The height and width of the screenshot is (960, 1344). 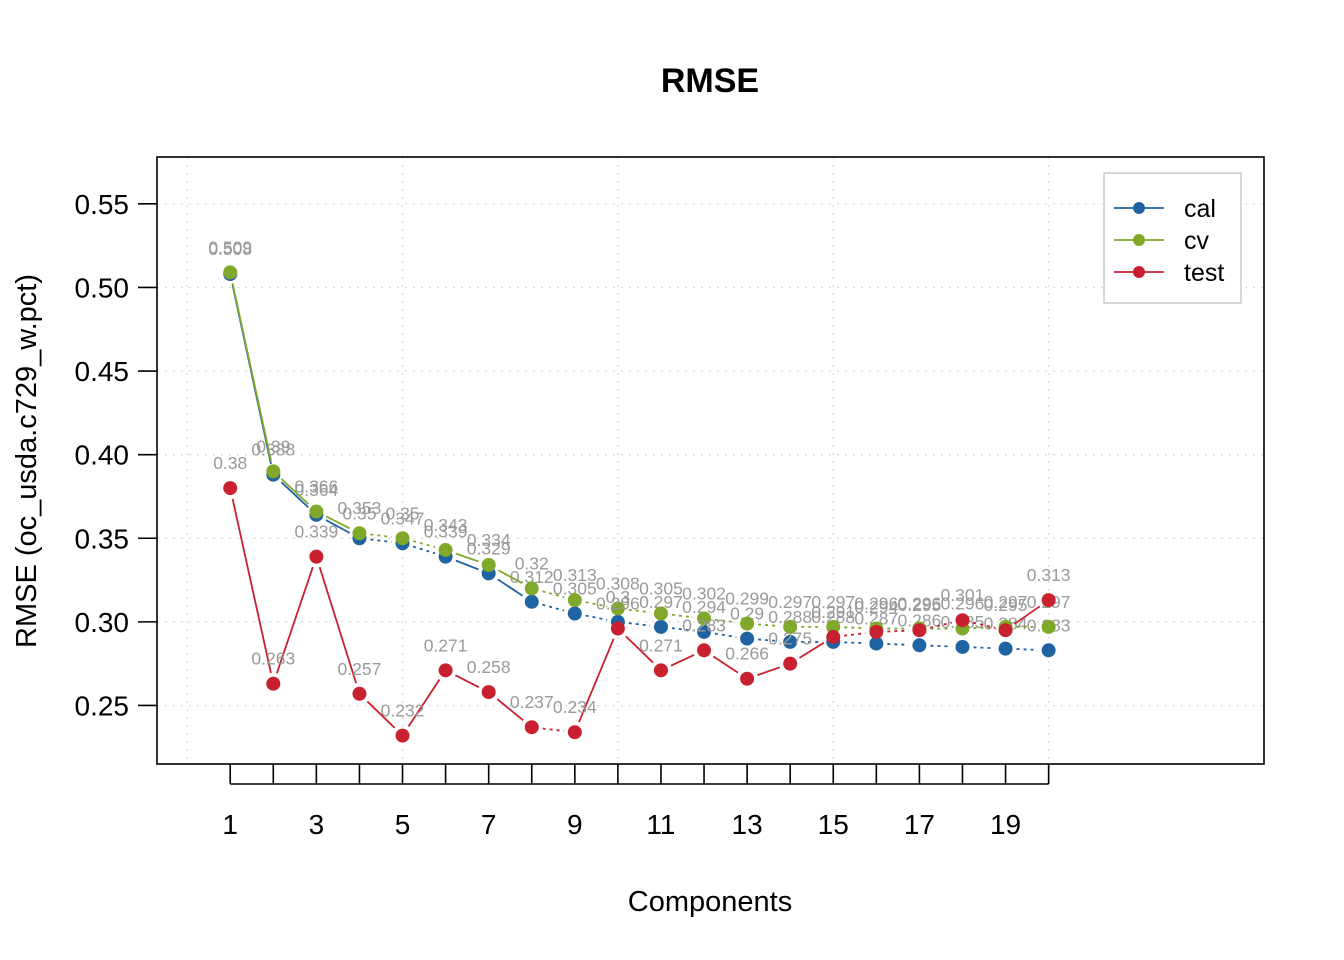 What do you see at coordinates (636, 802) in the screenshot?
I see `x-axis: 1 3 5 7 9 11 13 15 17 19` at bounding box center [636, 802].